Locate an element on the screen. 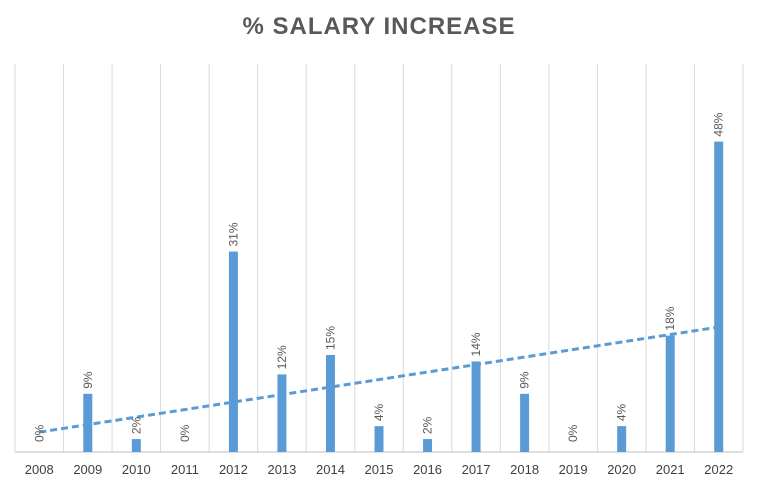 The height and width of the screenshot is (487, 759). x-tick-2019: 2019 is located at coordinates (573, 469).